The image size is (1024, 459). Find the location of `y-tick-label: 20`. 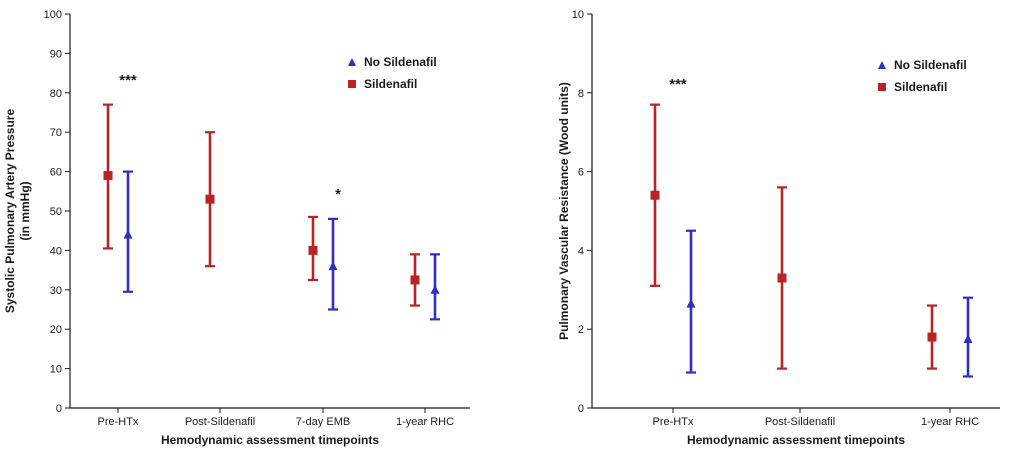

y-tick-label: 20 is located at coordinates (56, 330).